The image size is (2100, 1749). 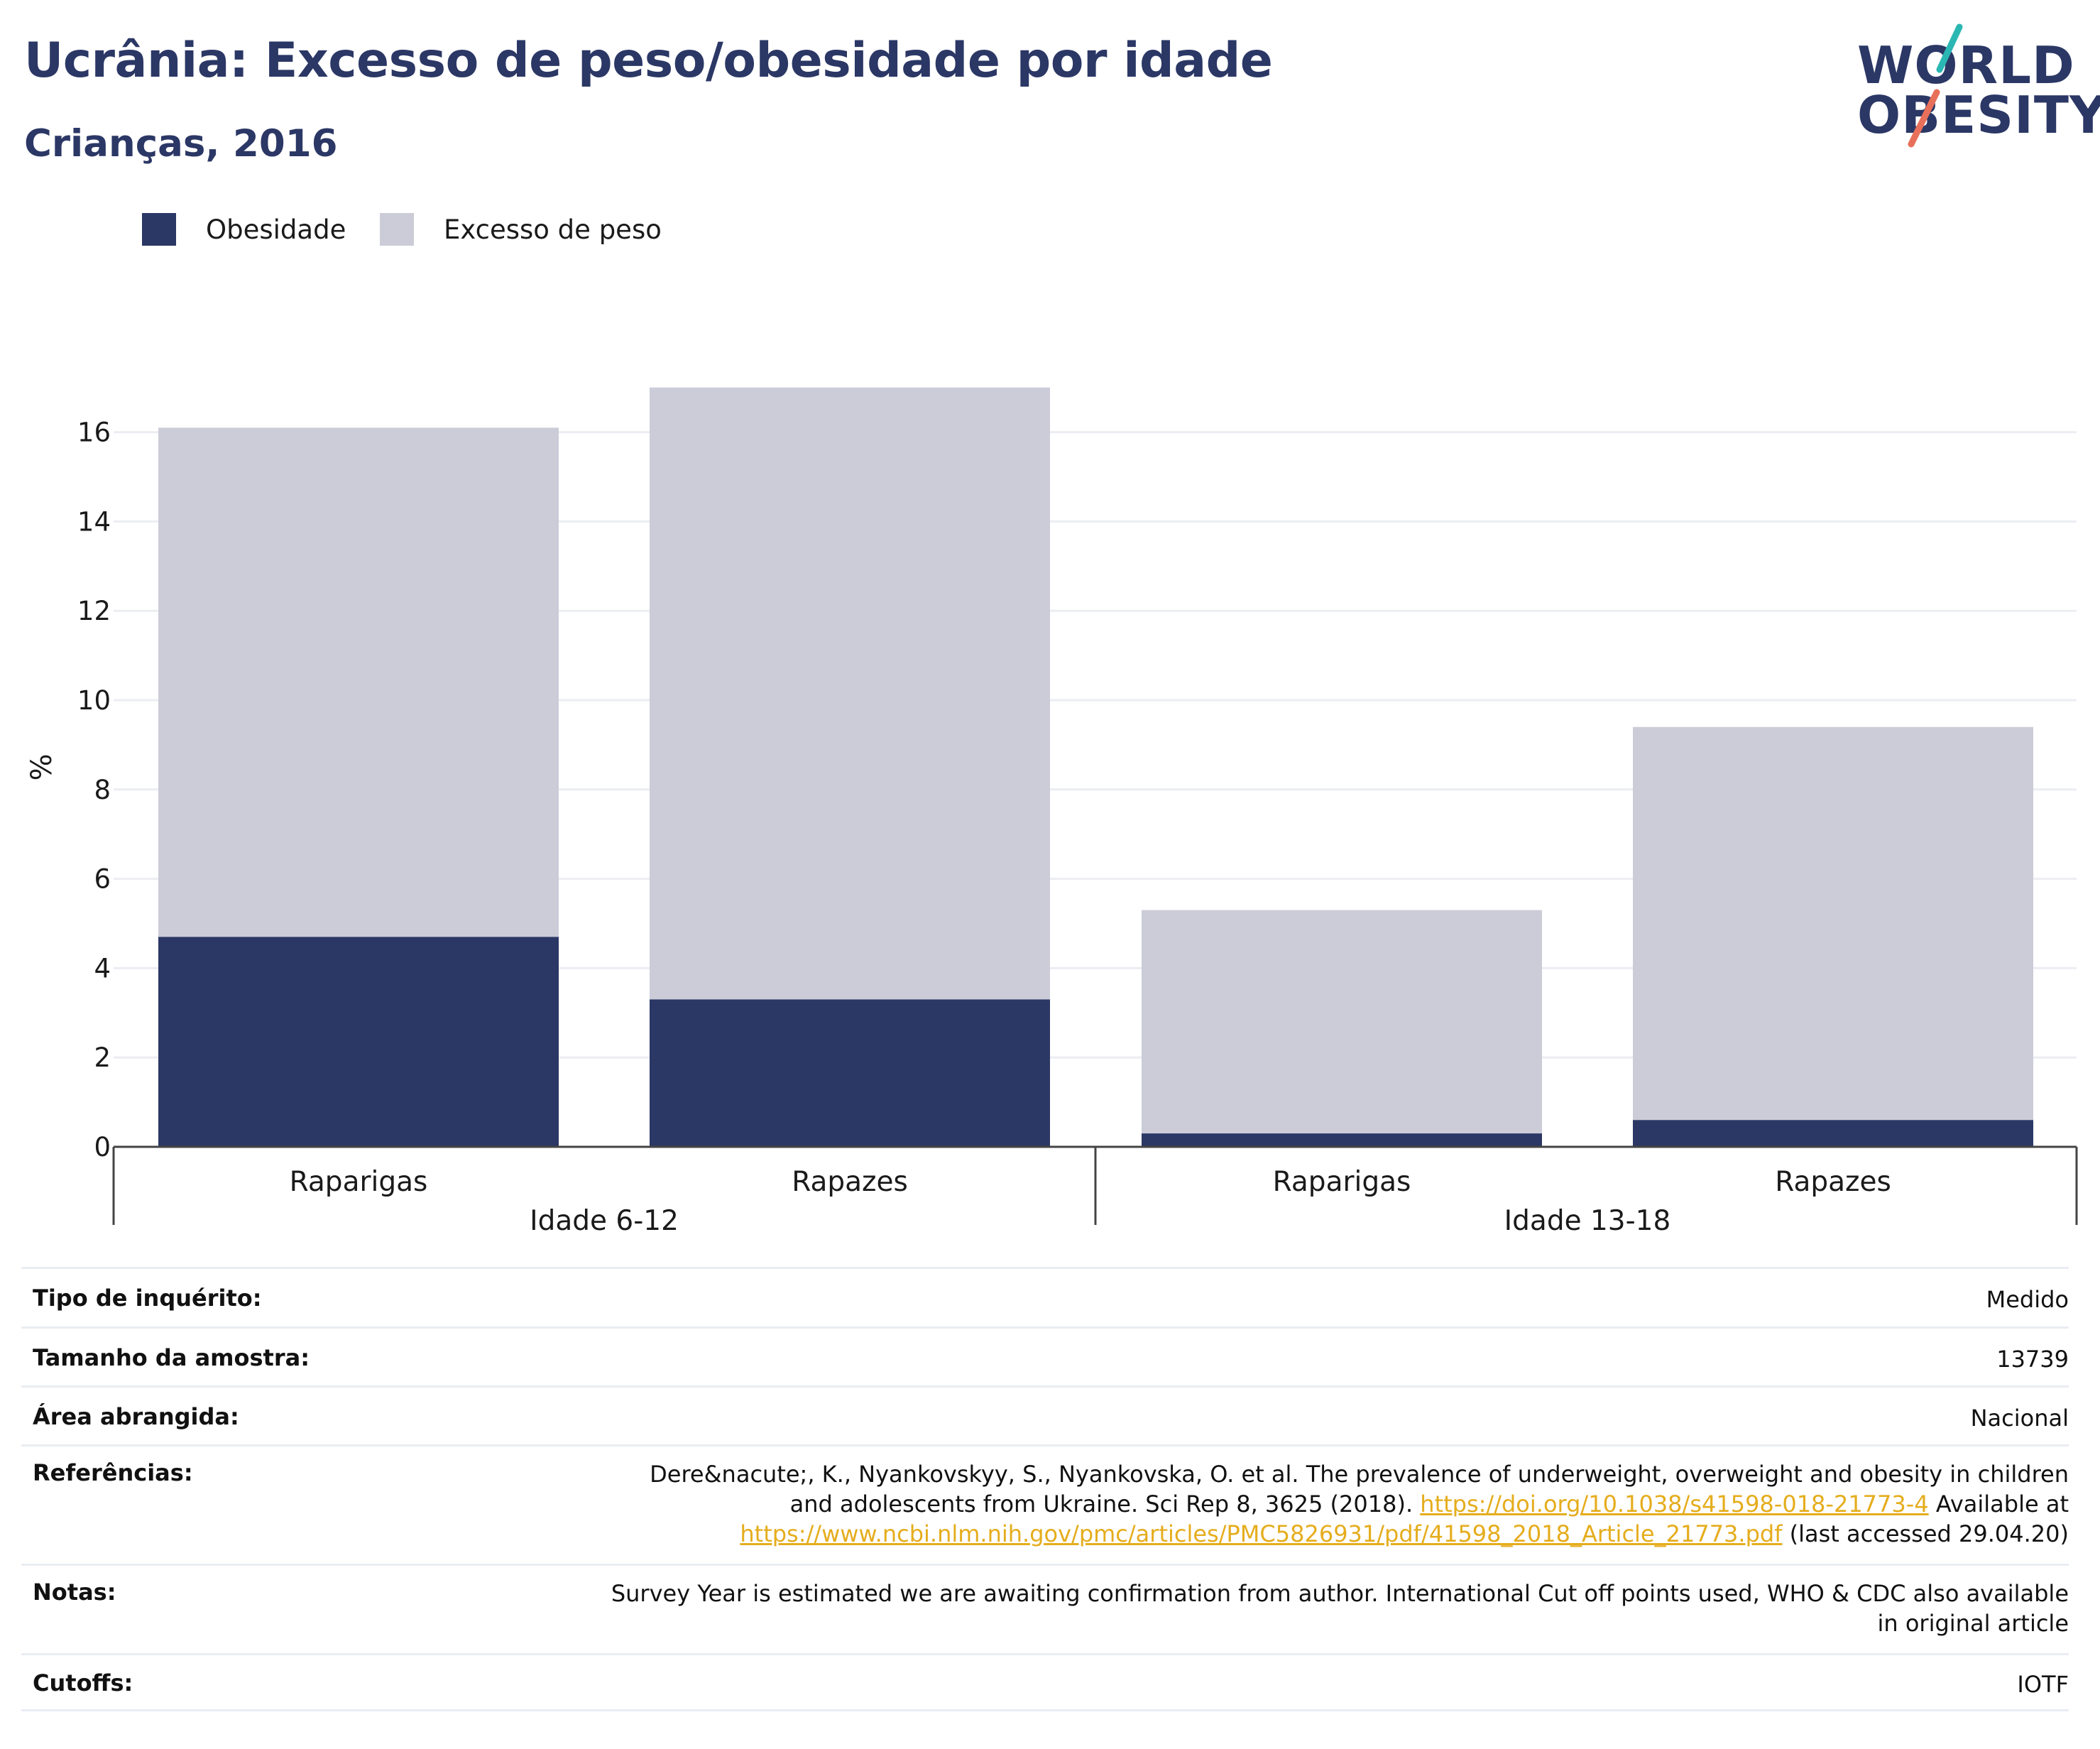 What do you see at coordinates (94, 611) in the screenshot?
I see `y-tick-label: 12` at bounding box center [94, 611].